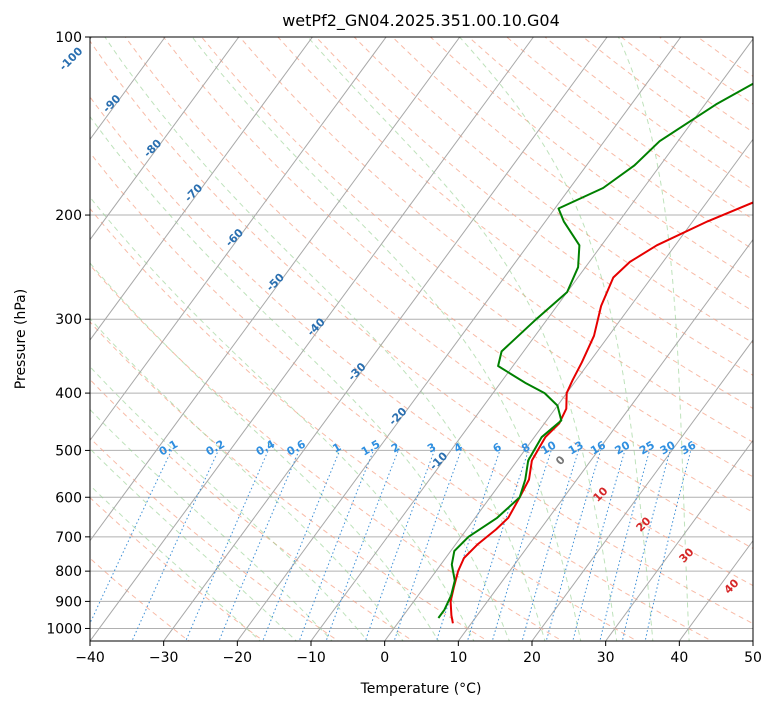  I want to click on x-tick-label: −30, so click(164, 658).